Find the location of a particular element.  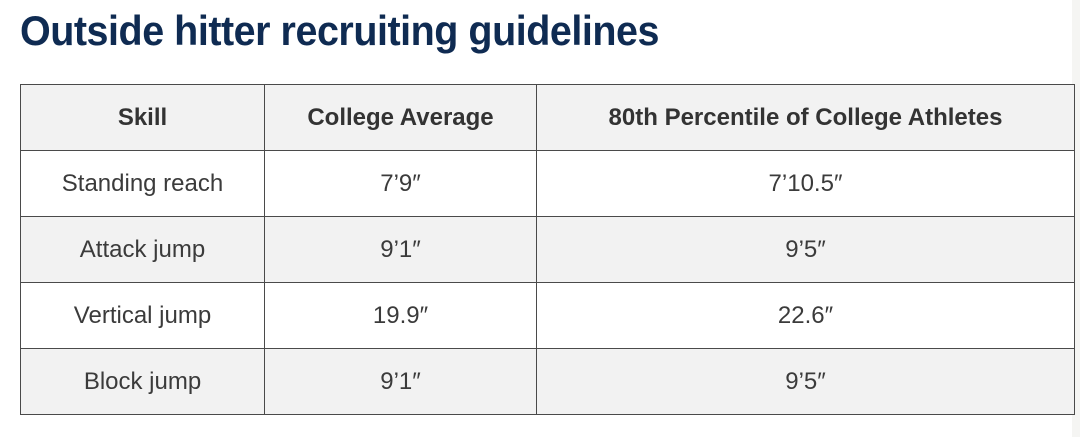

table-row: Block jump 9’1″ 9’5″ is located at coordinates (547, 381).